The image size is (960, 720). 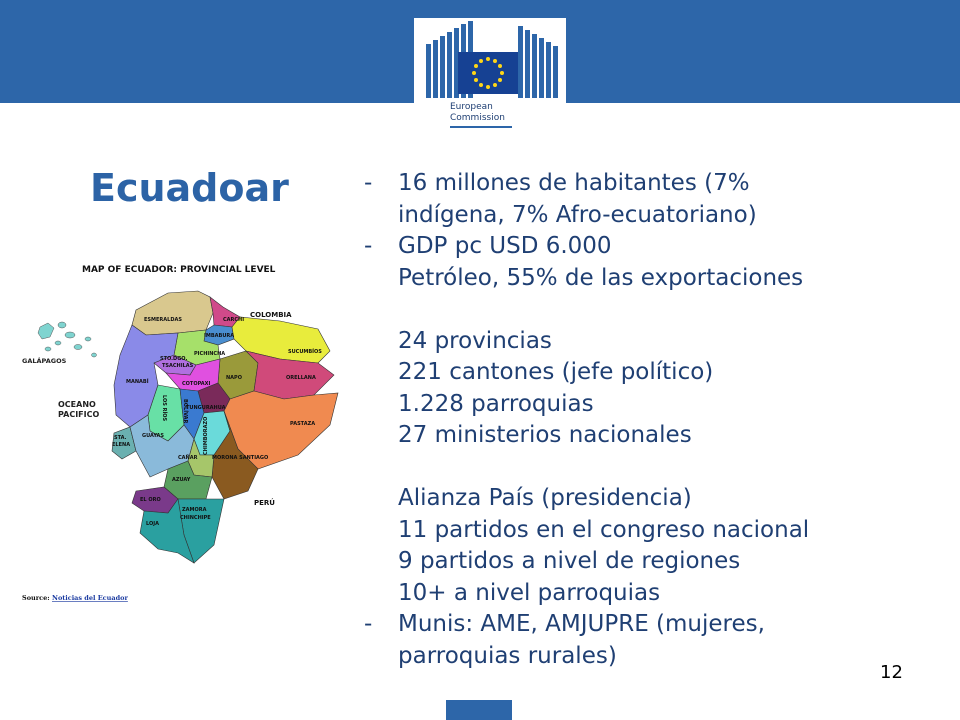 What do you see at coordinates (152, 524) in the screenshot?
I see `label-loja: LOJA` at bounding box center [152, 524].